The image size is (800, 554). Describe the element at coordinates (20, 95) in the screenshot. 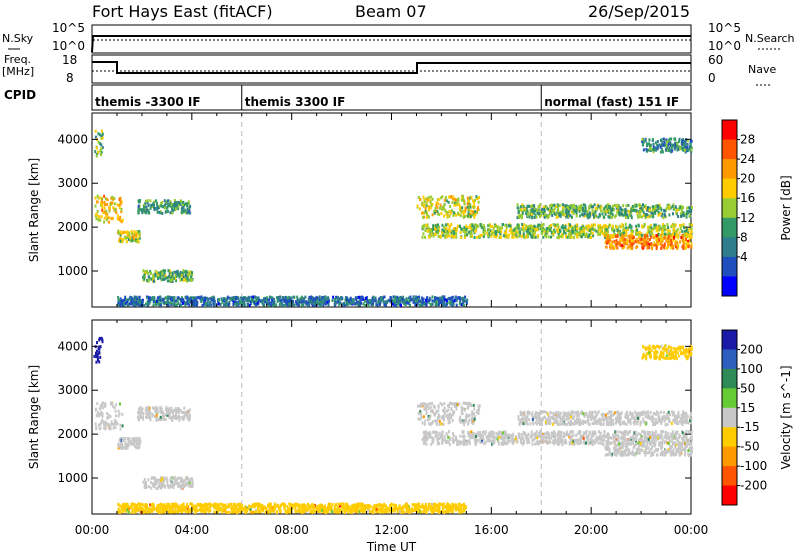

I see `cpid-label: CPID` at that location.